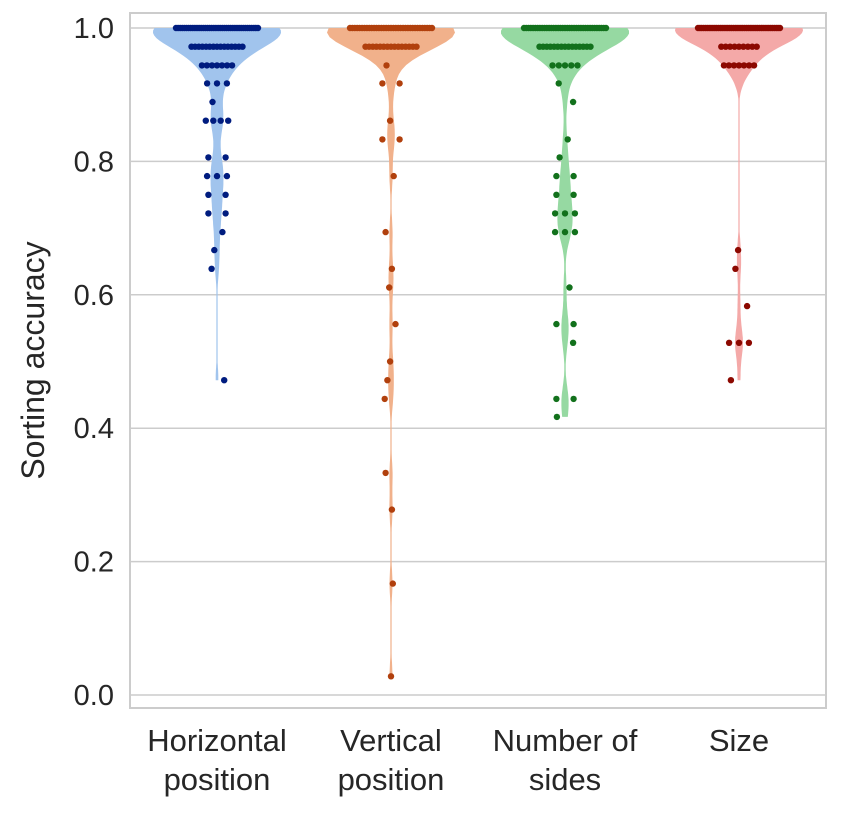  I want to click on x-category-label: Vertical, so click(391, 740).